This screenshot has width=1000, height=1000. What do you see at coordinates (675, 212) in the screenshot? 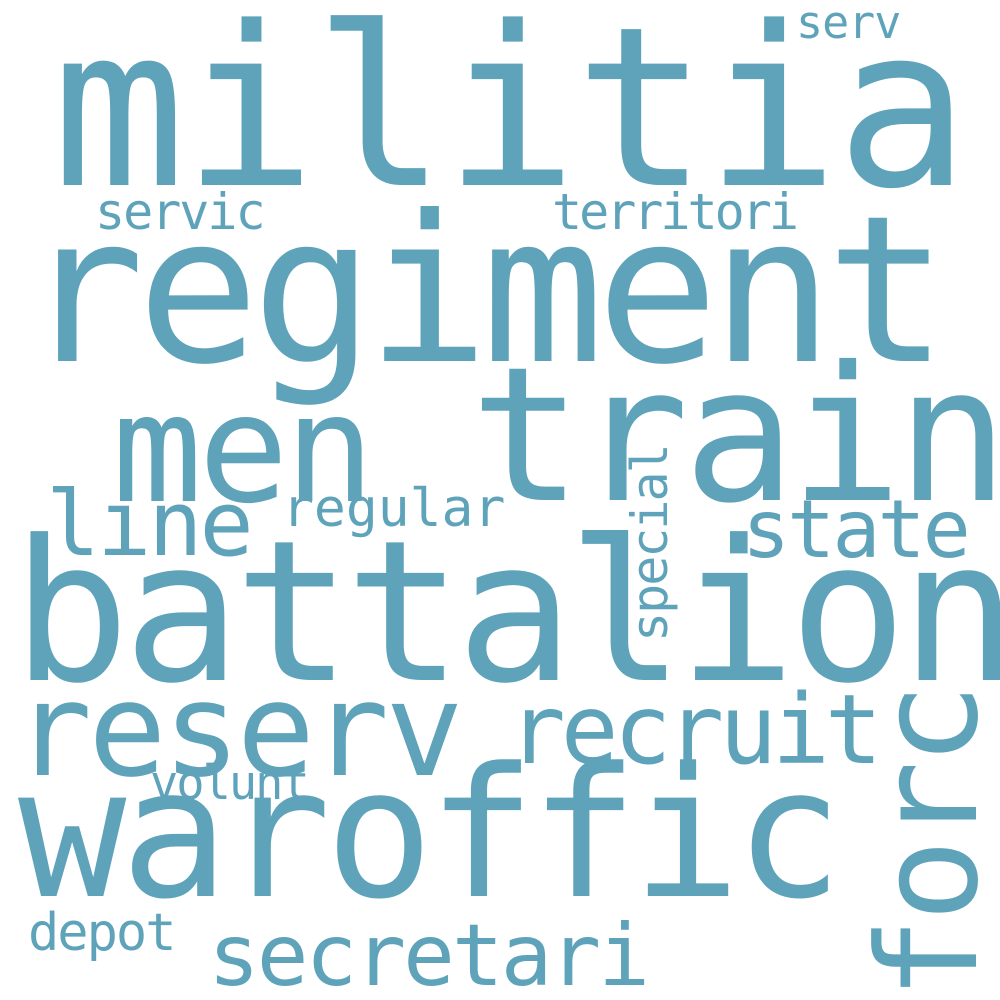
I see `word-territori: territori` at bounding box center [675, 212].